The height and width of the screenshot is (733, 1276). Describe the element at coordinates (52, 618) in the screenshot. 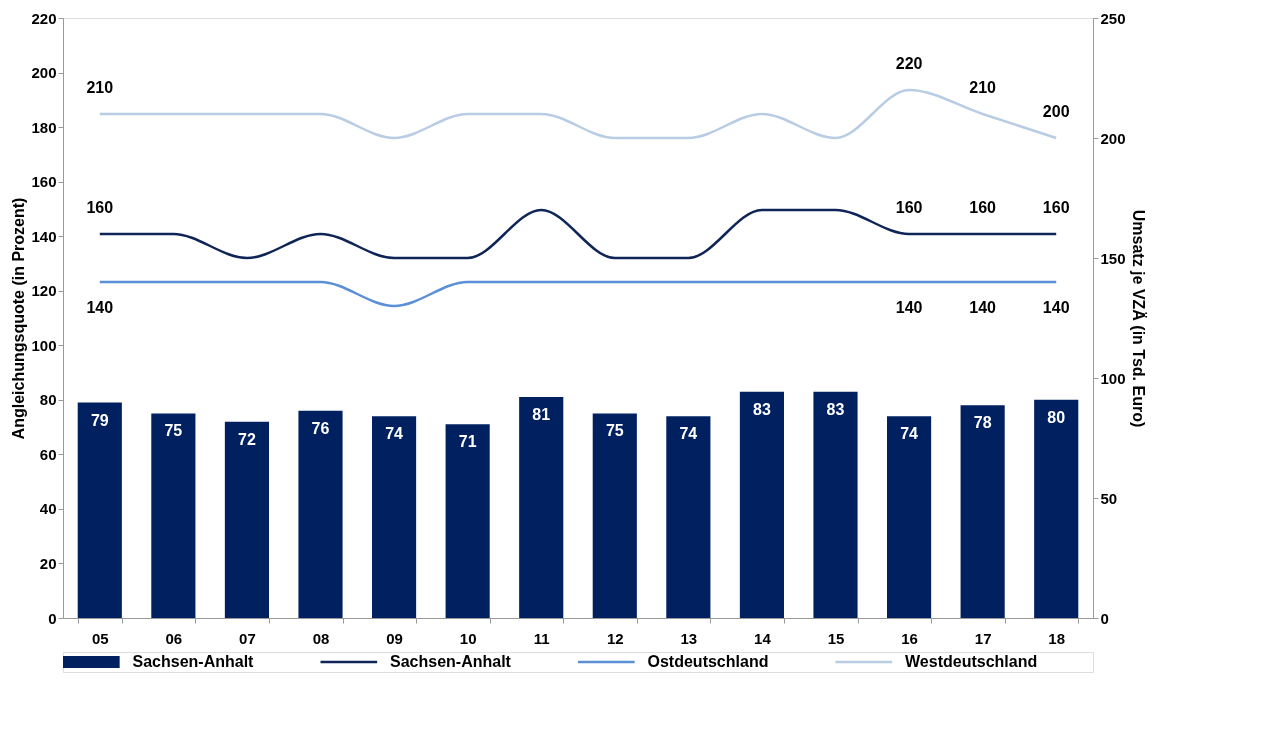

I see `y-tick-label: 0` at that location.